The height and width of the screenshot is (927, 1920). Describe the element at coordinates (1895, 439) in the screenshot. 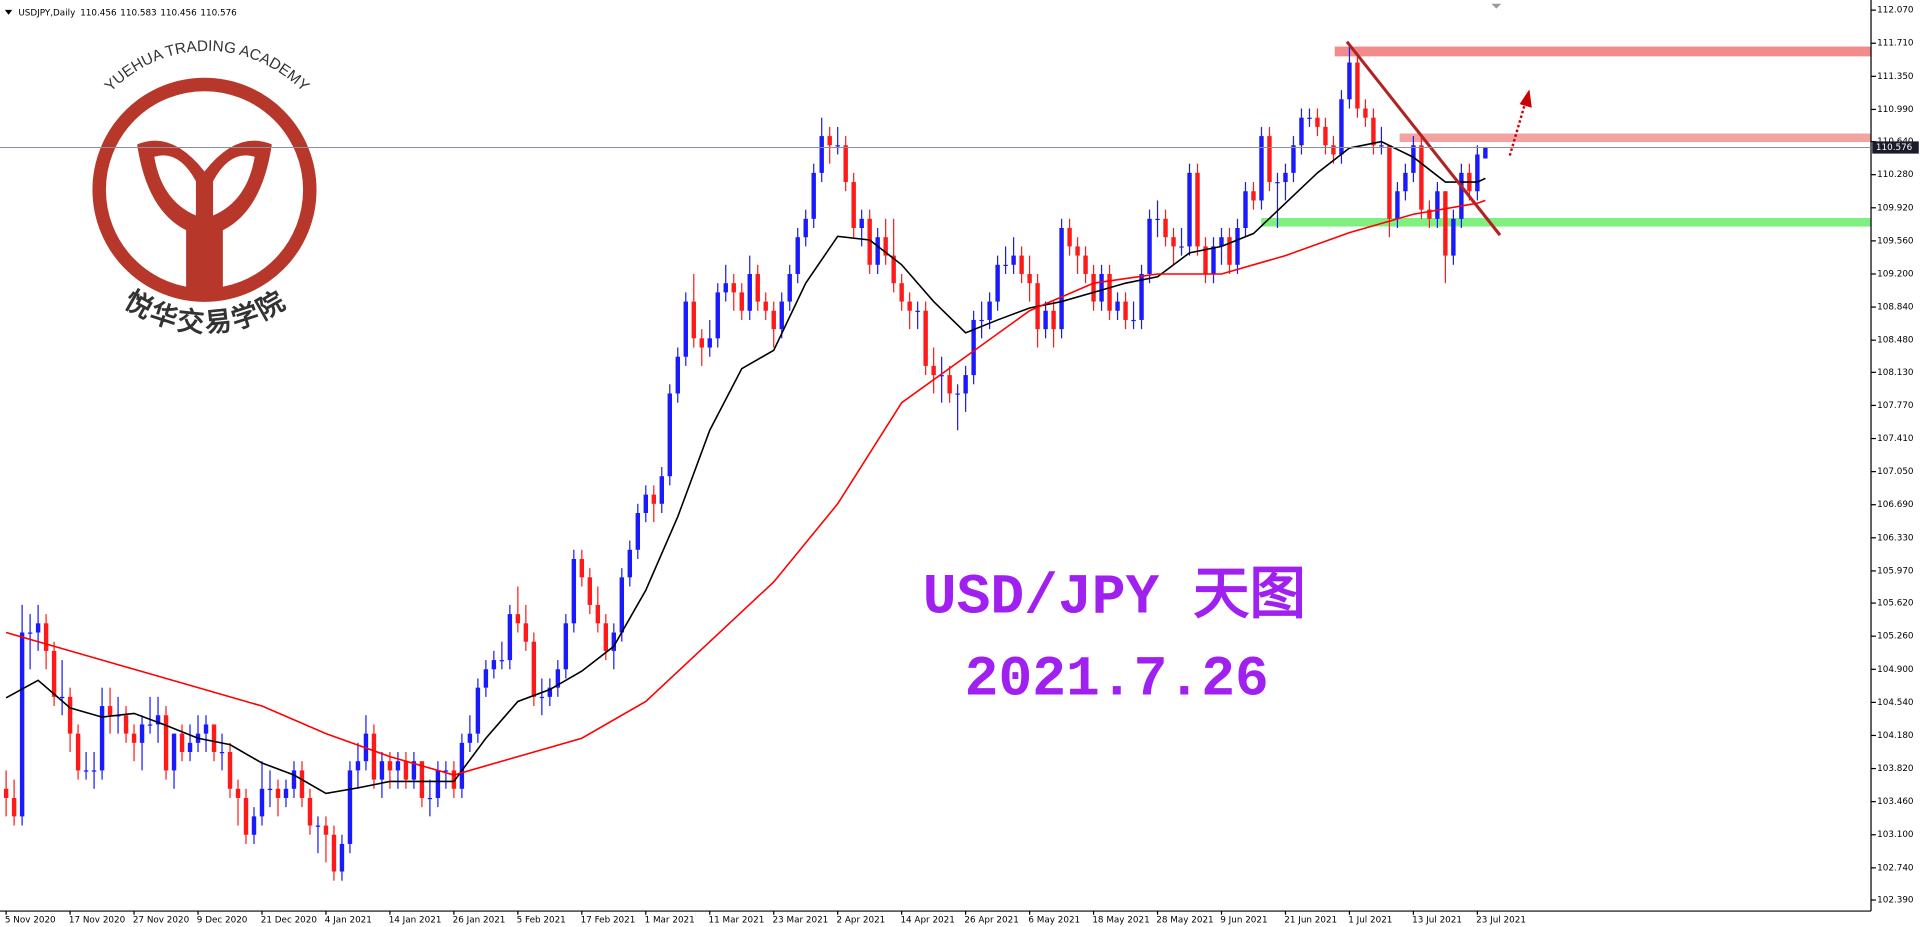

I see `y-tick-label: 107.410` at that location.